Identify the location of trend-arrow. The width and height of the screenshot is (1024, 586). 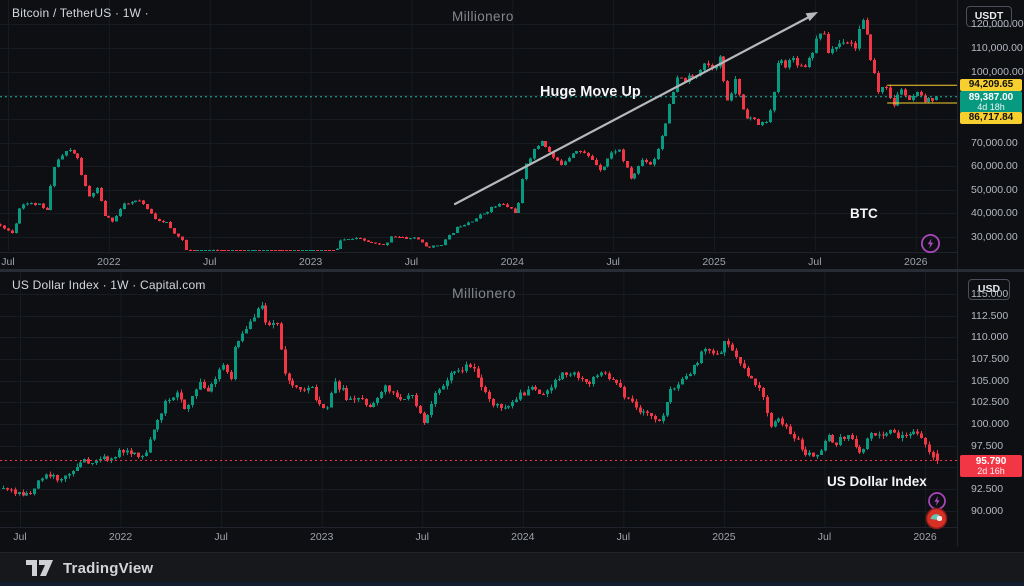
(635, 109).